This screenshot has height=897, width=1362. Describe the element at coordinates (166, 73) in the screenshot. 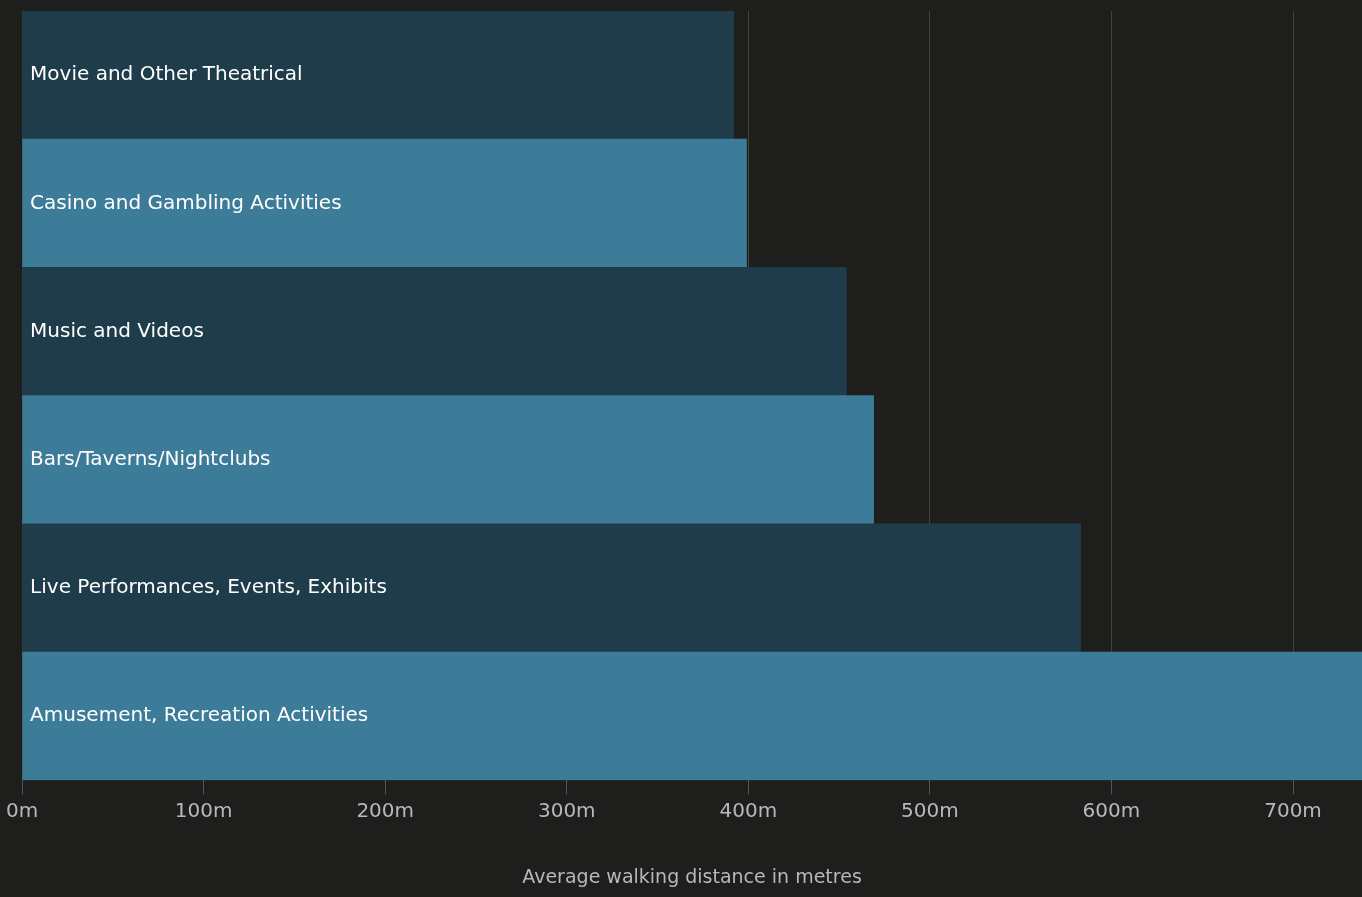

I see `y-tick-label: Movie and Other Theatrical` at that location.